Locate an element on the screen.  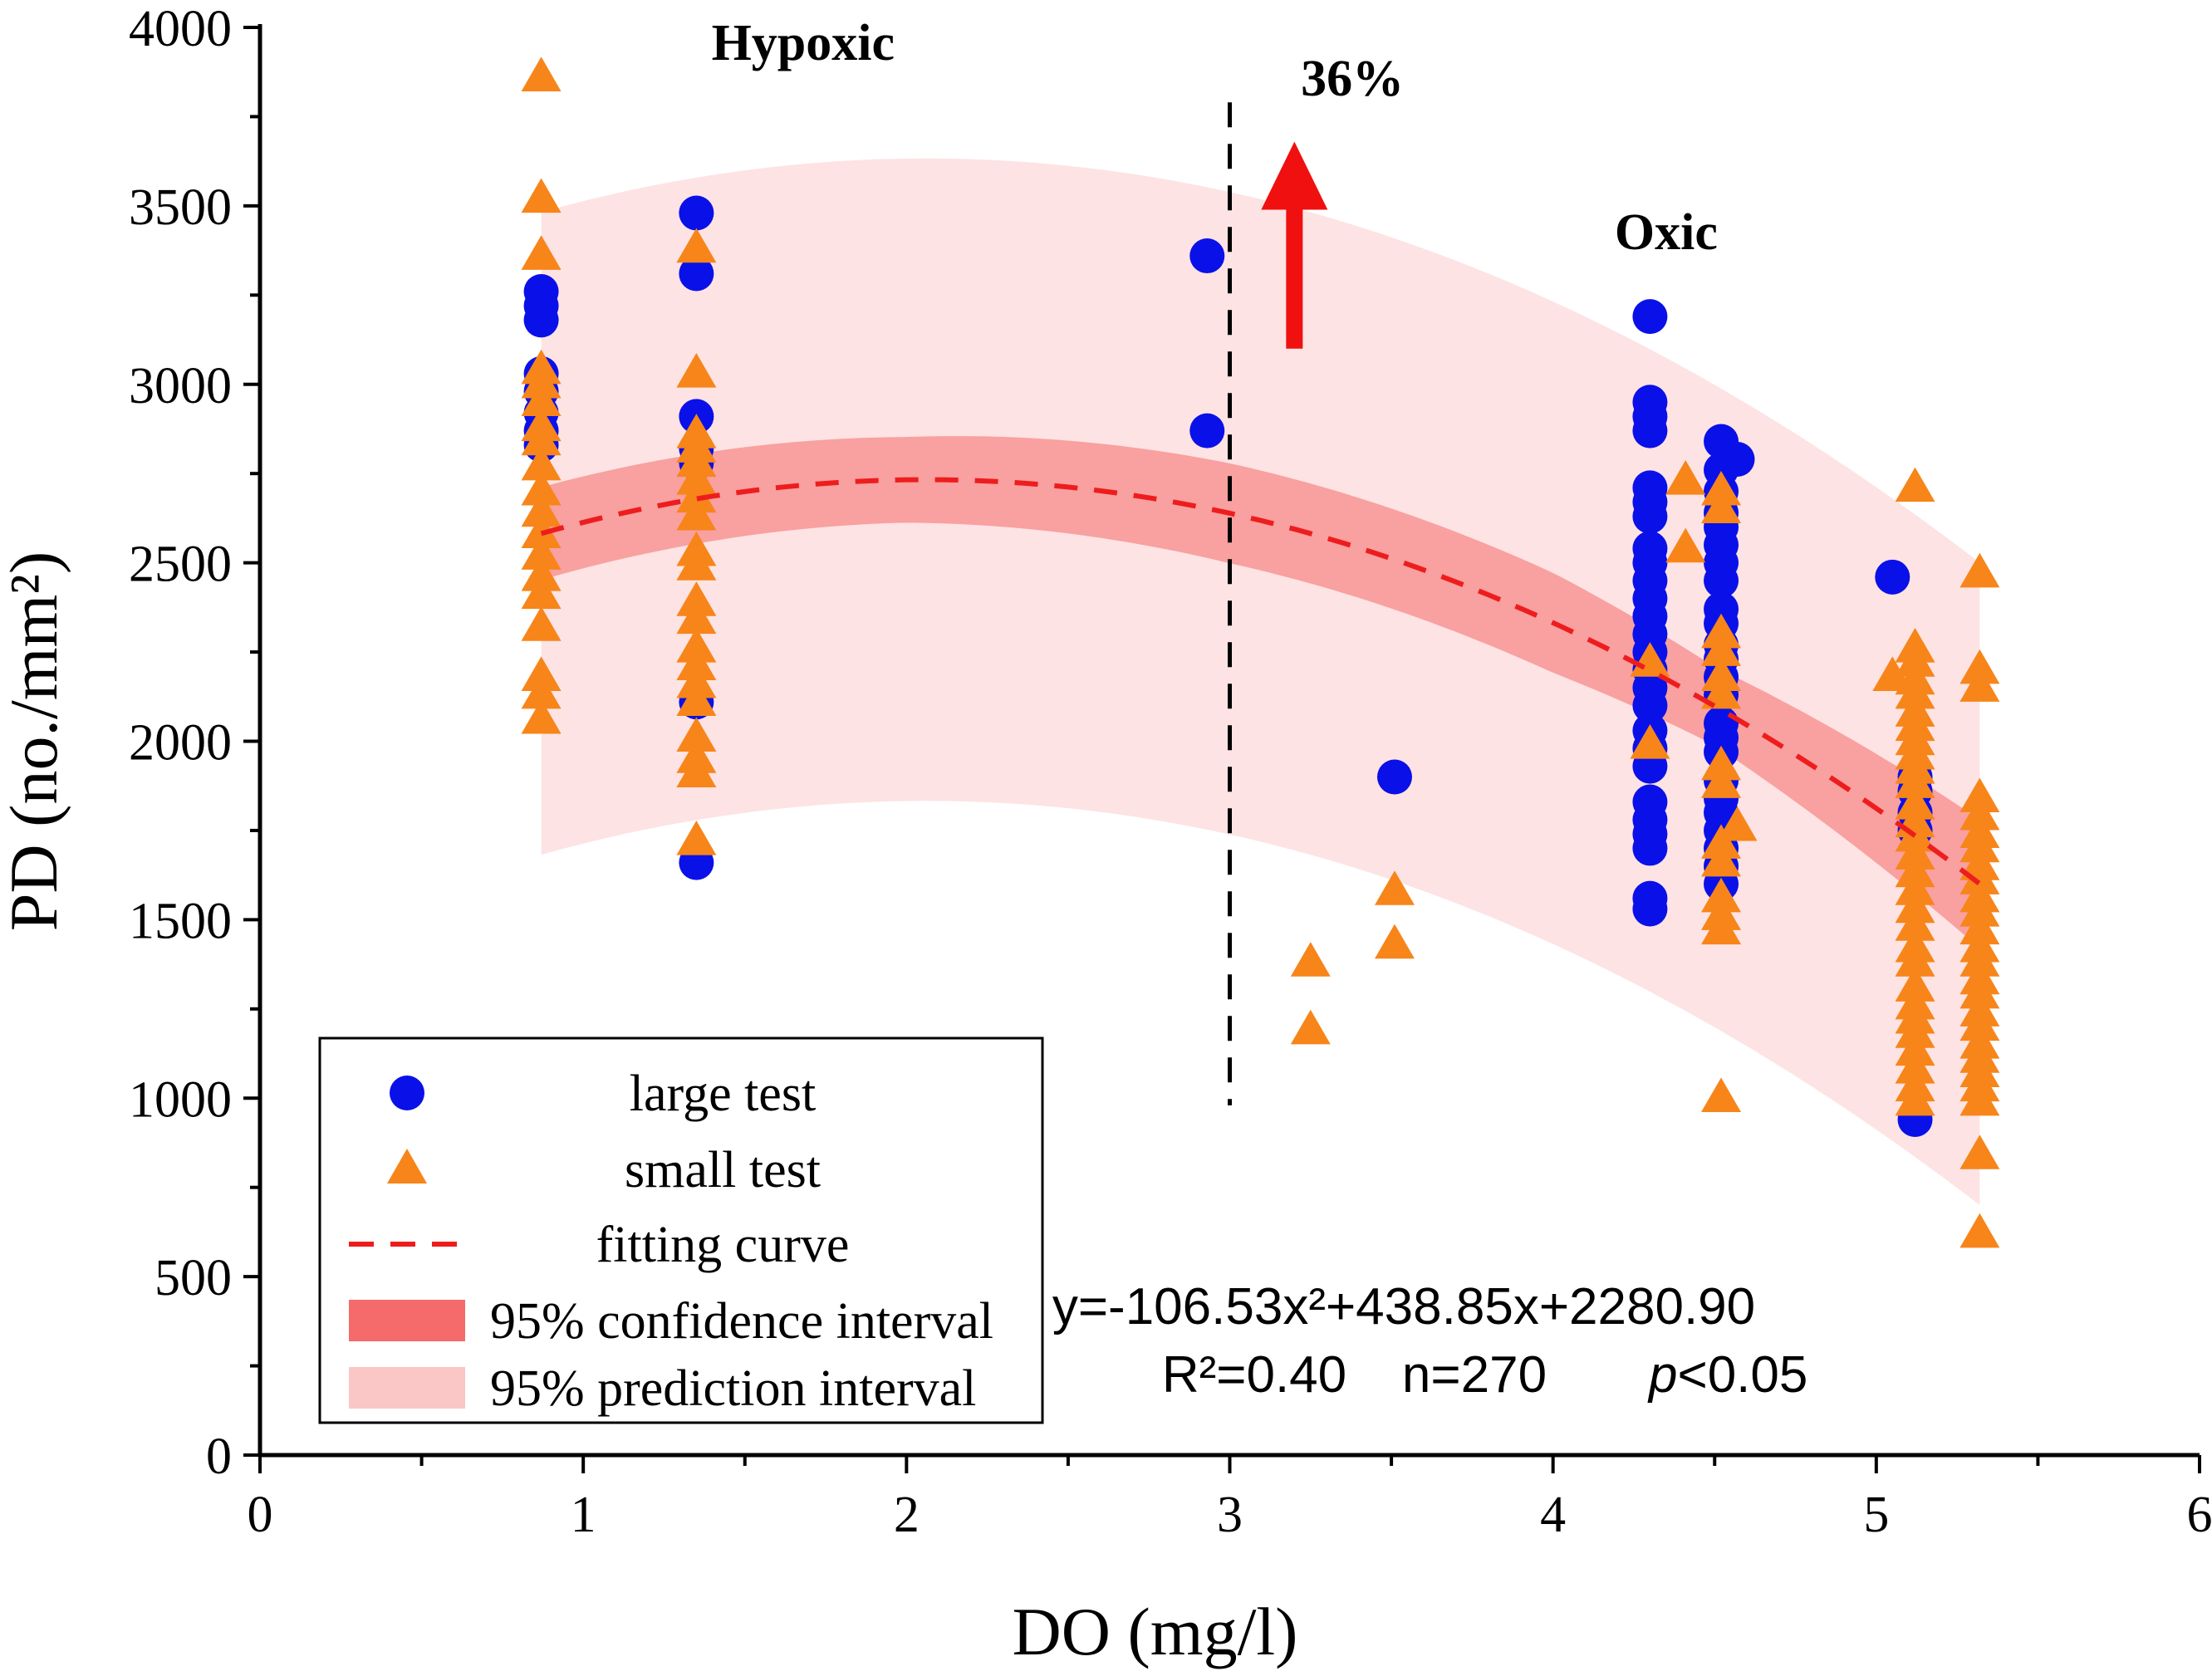
equation-formula: y=-106.53x²+438.85x+2280.90 is located at coordinates (1403, 1306).